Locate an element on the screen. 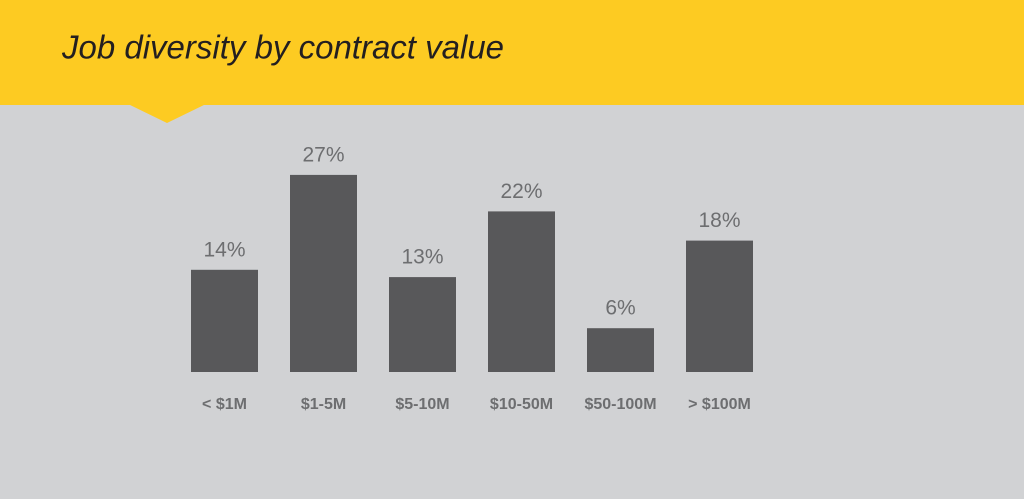 The width and height of the screenshot is (1024, 499). x-tick-label: < $1M is located at coordinates (224, 404).